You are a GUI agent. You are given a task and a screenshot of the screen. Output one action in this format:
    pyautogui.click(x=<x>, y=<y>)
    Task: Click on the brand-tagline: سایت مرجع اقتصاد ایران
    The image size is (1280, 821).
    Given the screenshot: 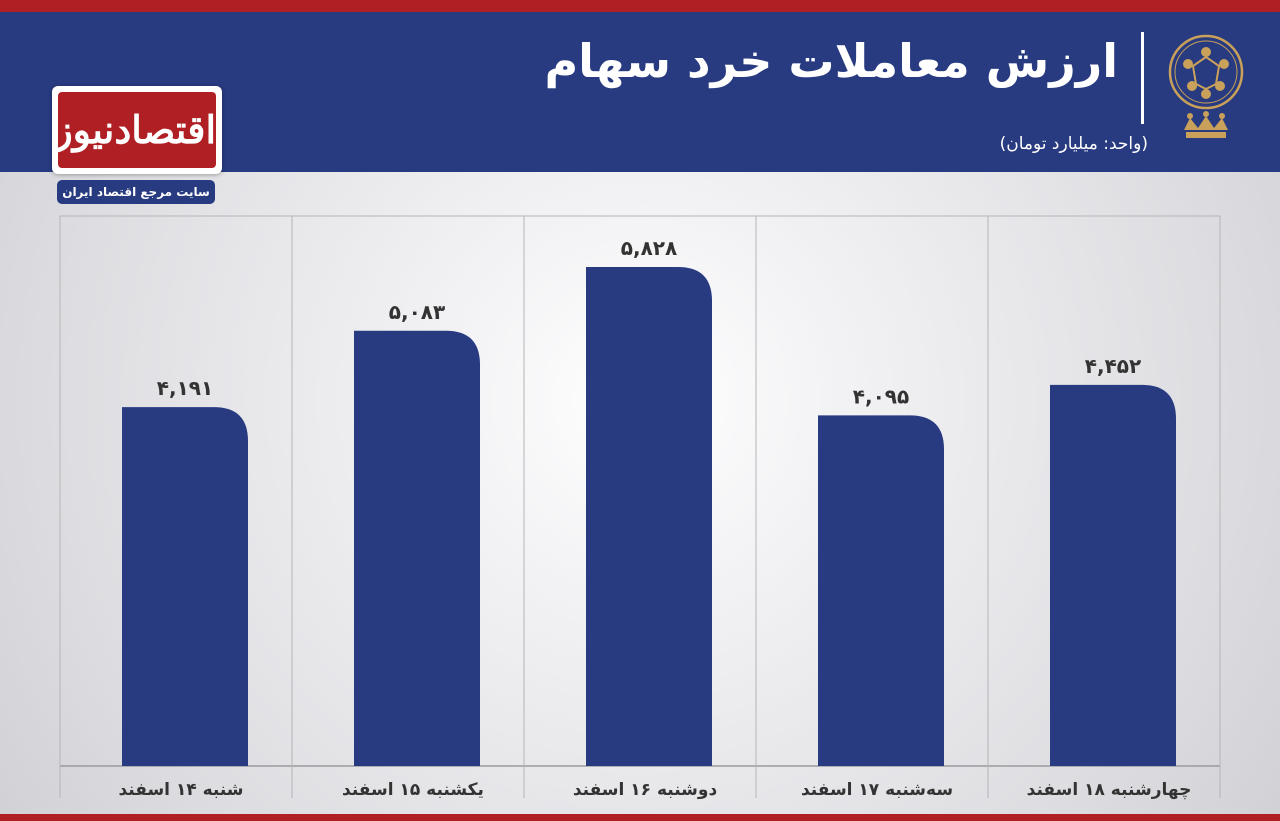 What is the action you would take?
    pyautogui.click(x=136, y=192)
    